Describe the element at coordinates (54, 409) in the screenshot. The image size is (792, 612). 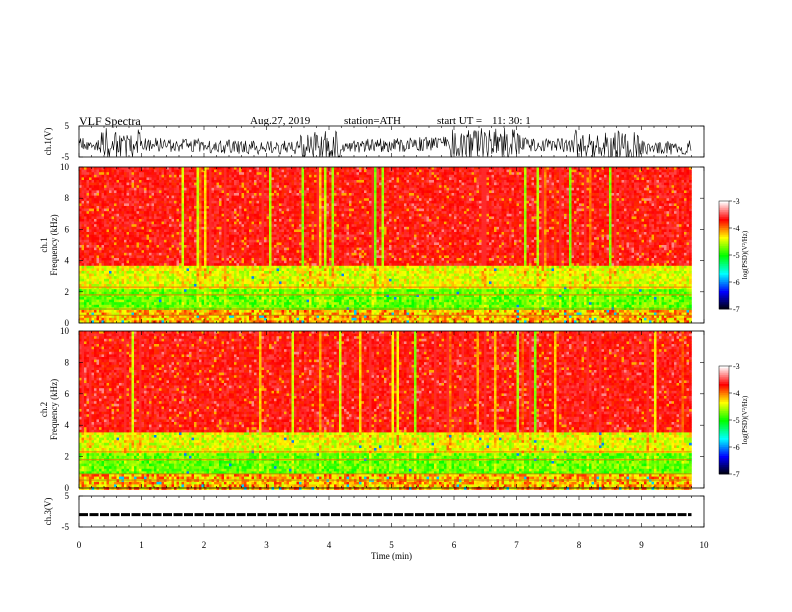
I see `y-axis-label-spec2: Frequency (kHz)` at that location.